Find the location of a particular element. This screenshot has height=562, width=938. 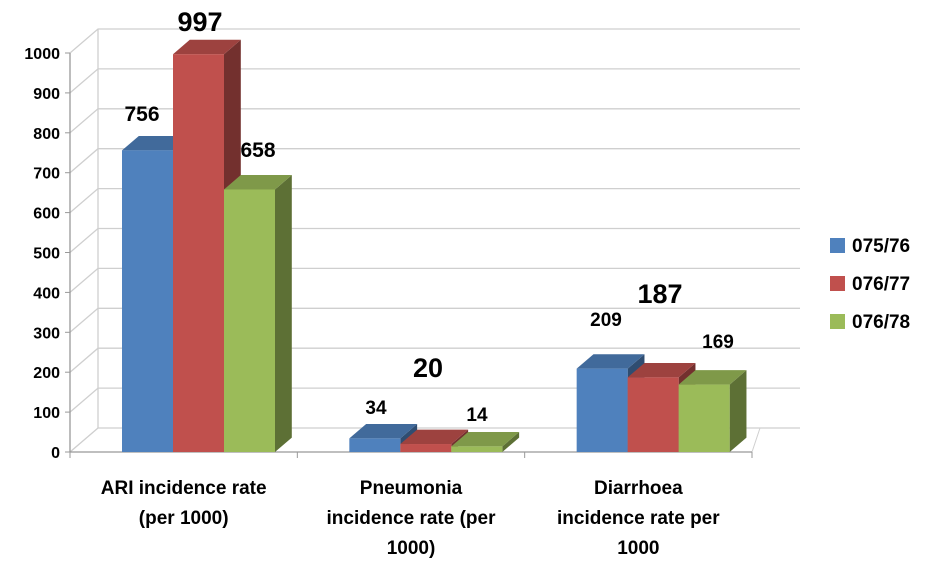

y-tick-label: 100 is located at coordinates (46, 413).